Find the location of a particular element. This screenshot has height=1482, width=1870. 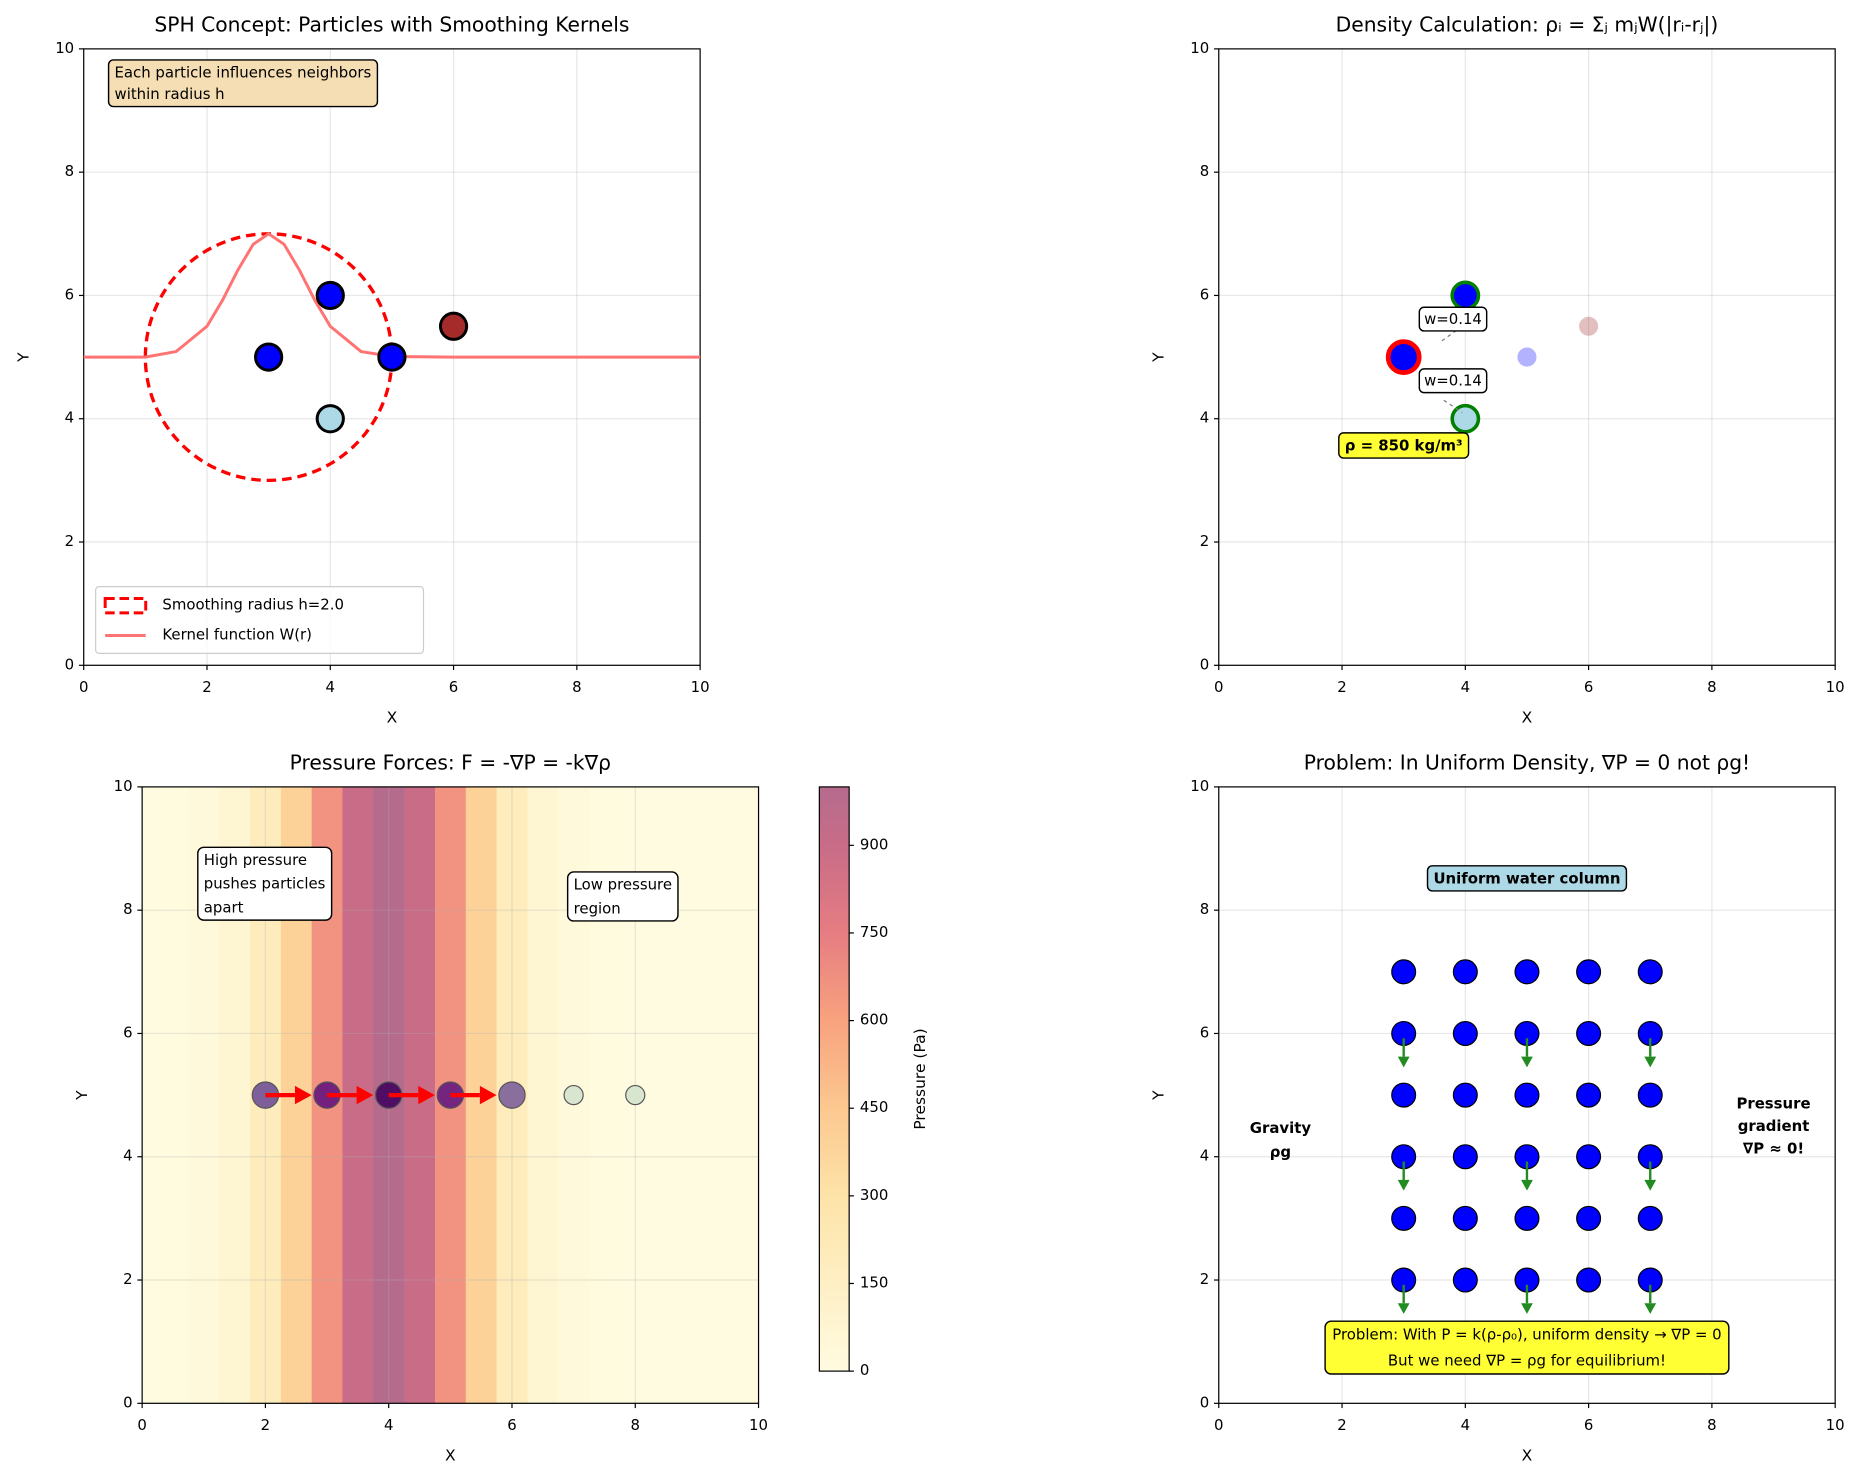

weight-label: w=0.14 is located at coordinates (1453, 319).